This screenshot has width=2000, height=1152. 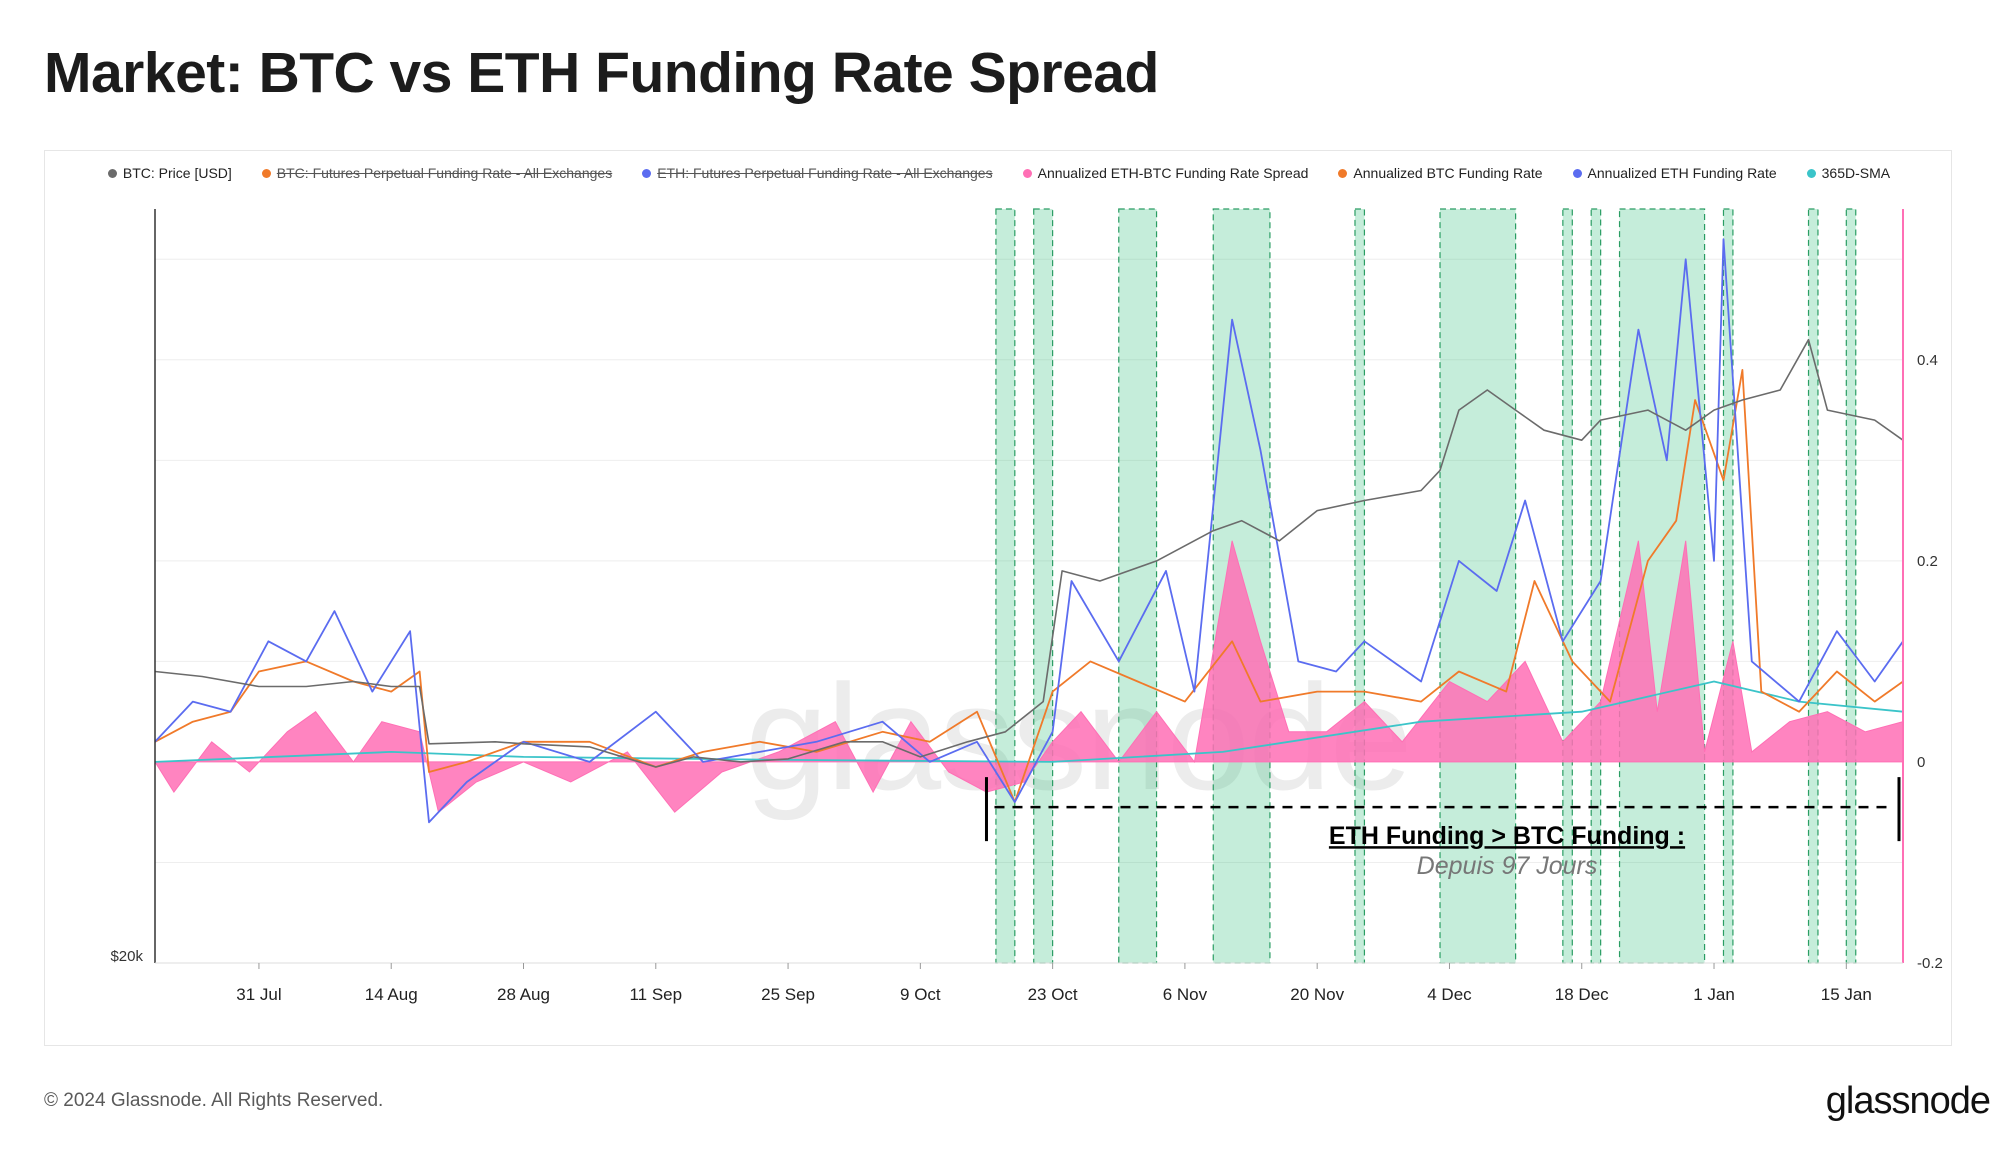 What do you see at coordinates (1582, 994) in the screenshot?
I see `x-tick-label: 18 Dec` at bounding box center [1582, 994].